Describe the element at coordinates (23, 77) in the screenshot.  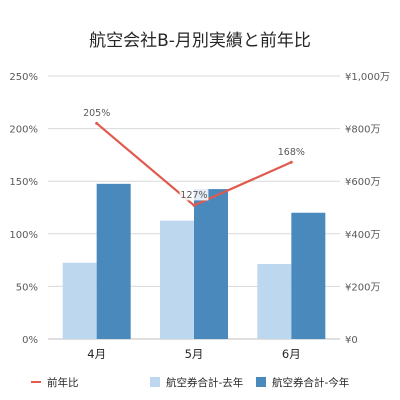
I see `left-tick-label: 250%` at that location.